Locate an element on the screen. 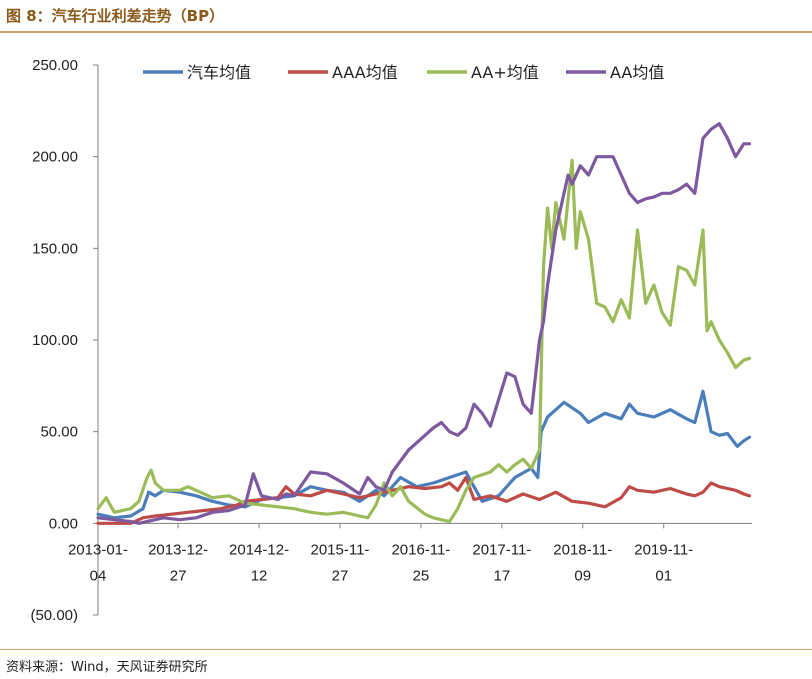 This screenshot has width=812, height=679. y-tick-label: 200.00 is located at coordinates (55, 157).